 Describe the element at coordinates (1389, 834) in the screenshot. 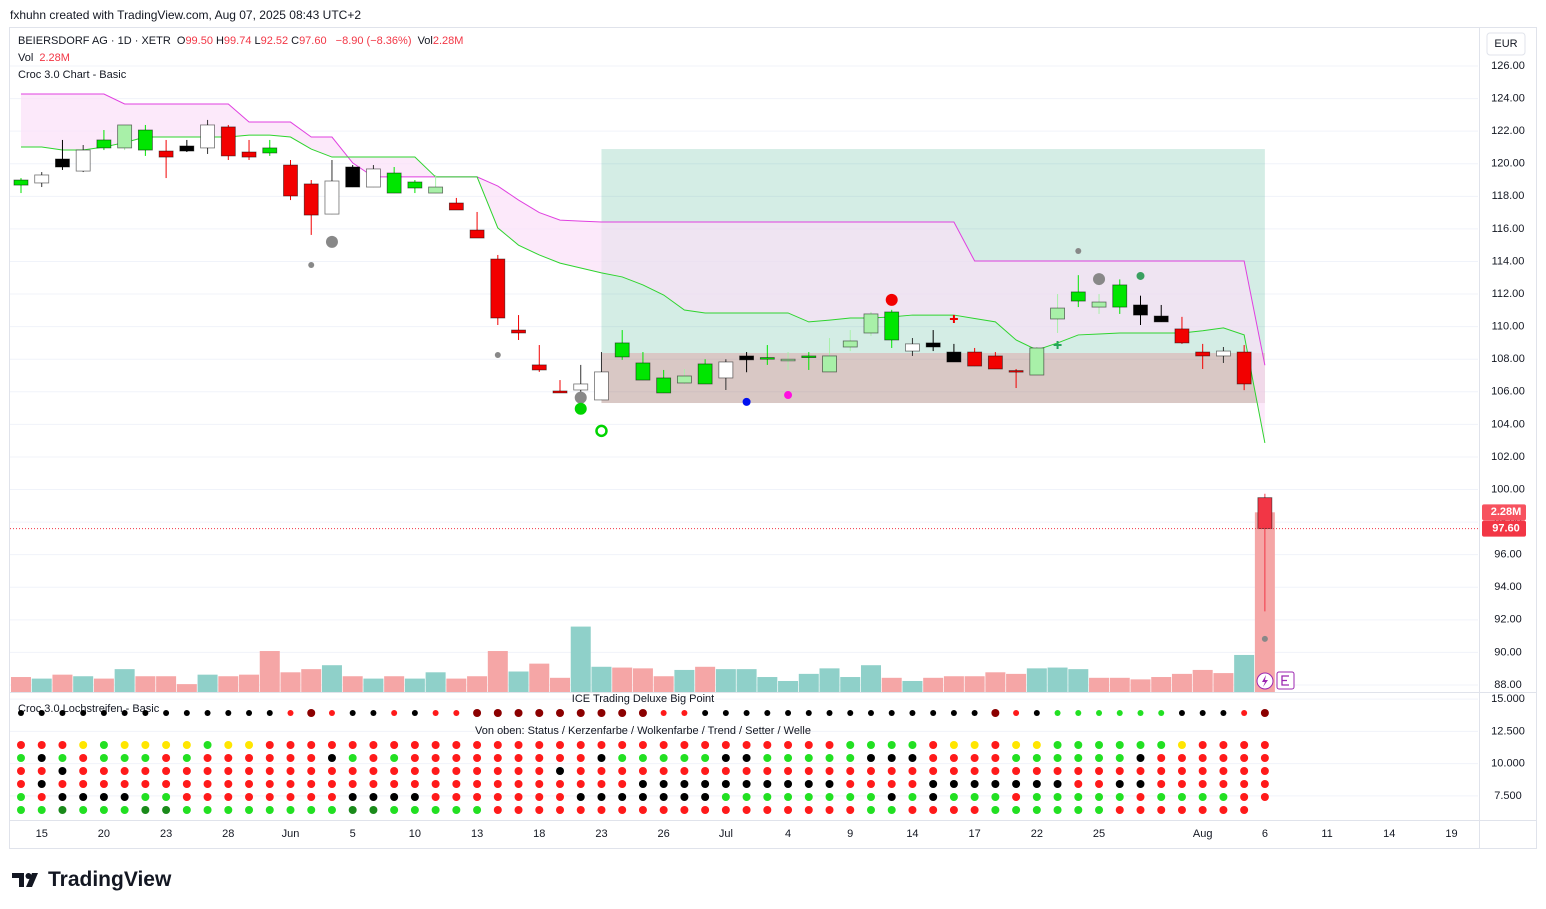

I see `x-tick-label: 14` at that location.